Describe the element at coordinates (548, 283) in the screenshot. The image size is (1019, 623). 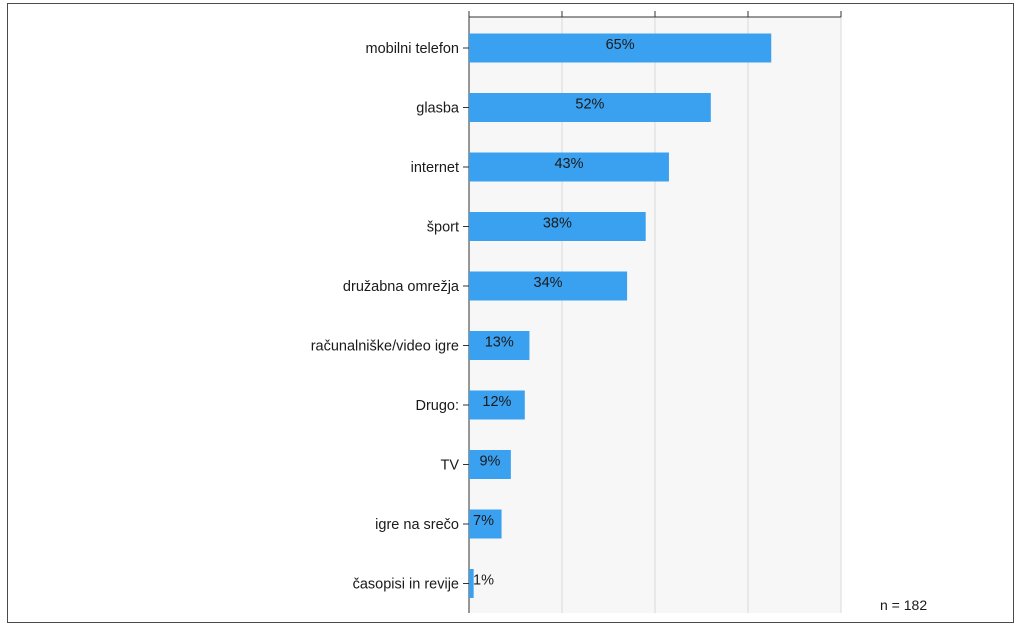
I see `data-label: 34%` at that location.